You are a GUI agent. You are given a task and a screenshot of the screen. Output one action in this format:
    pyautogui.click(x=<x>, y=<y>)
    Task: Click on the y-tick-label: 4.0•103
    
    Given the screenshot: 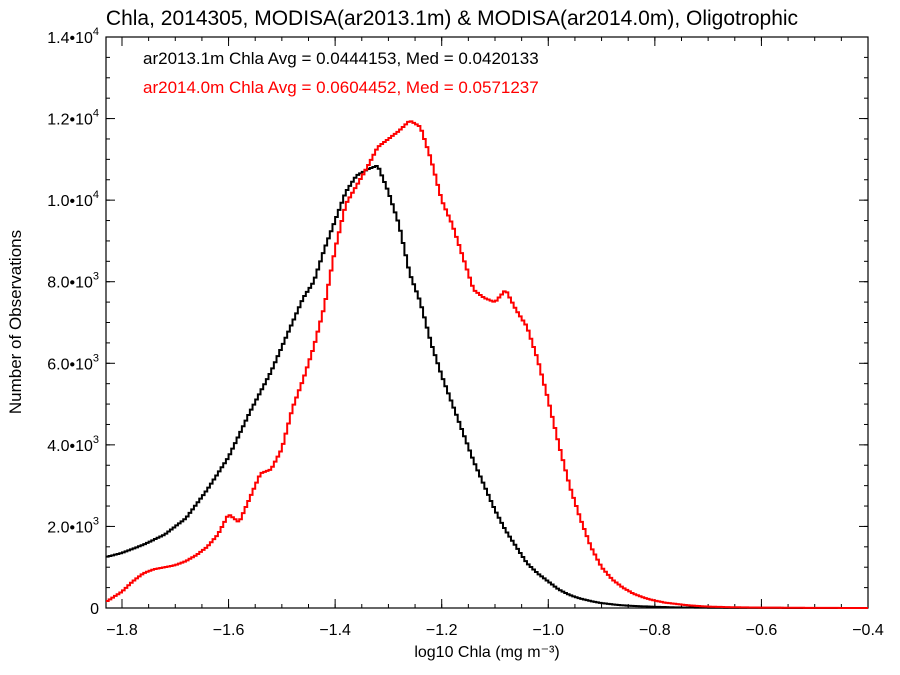 What is the action you would take?
    pyautogui.click(x=73, y=444)
    